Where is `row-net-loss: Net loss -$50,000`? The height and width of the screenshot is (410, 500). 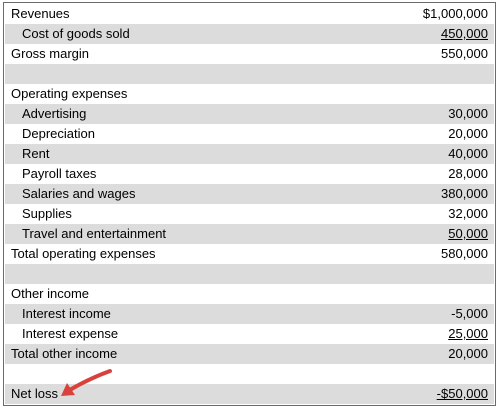
row-net-loss: Net loss -$50,000 is located at coordinates (249, 394).